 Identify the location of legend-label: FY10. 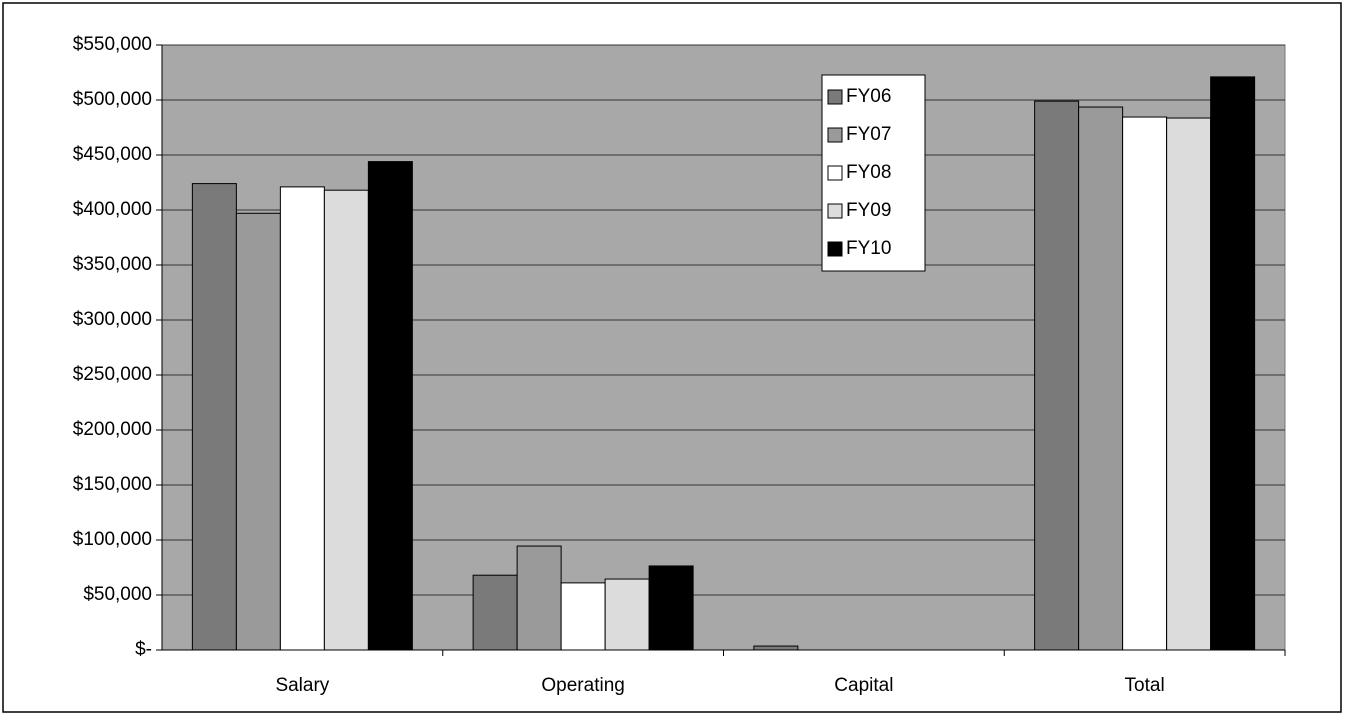
(868, 248).